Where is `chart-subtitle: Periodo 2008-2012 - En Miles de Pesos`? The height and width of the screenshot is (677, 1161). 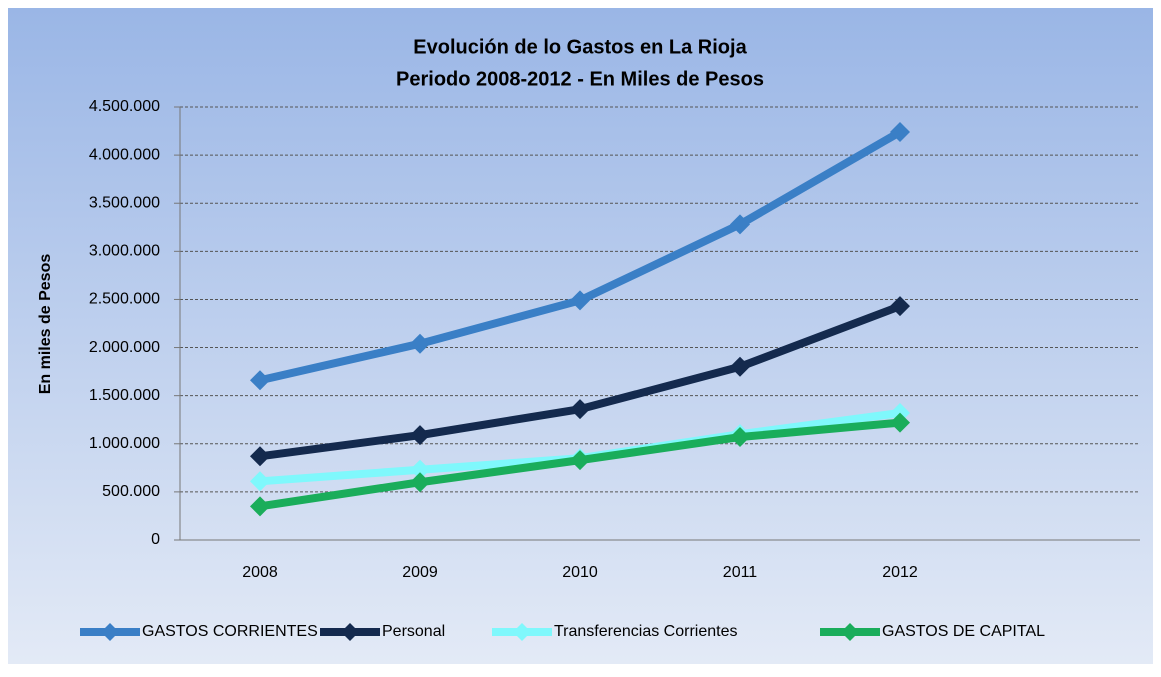 chart-subtitle: Periodo 2008-2012 - En Miles de Pesos is located at coordinates (580, 79).